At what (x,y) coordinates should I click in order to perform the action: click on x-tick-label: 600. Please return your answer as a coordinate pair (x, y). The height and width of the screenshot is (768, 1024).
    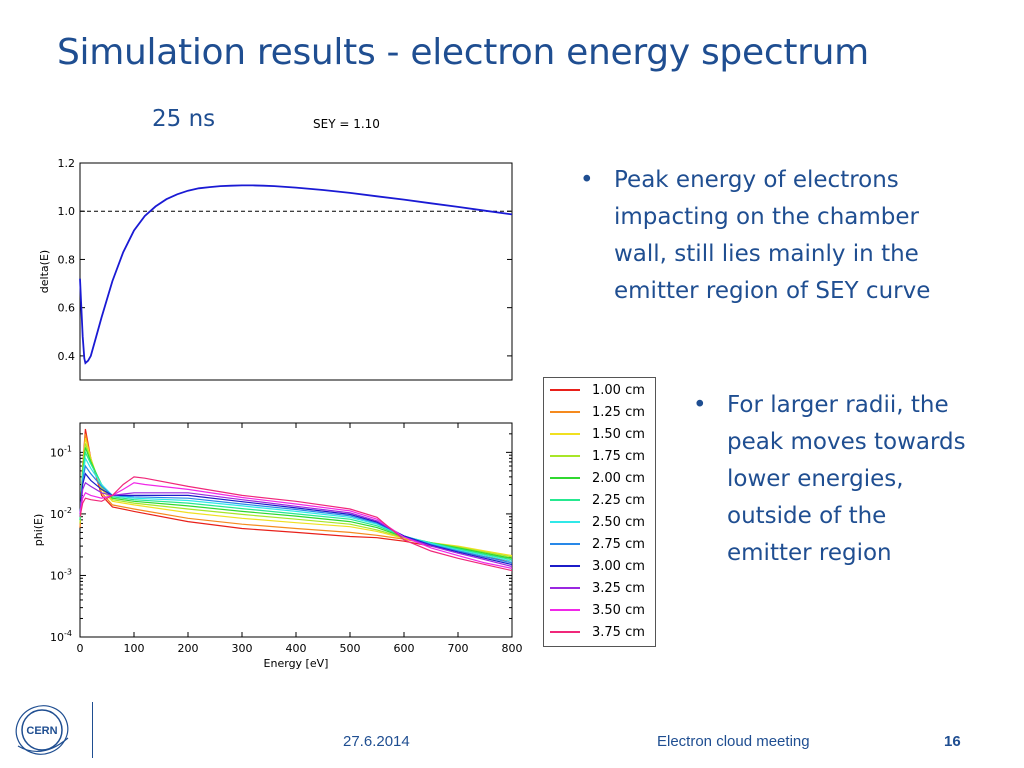
    Looking at the image, I should click on (404, 648).